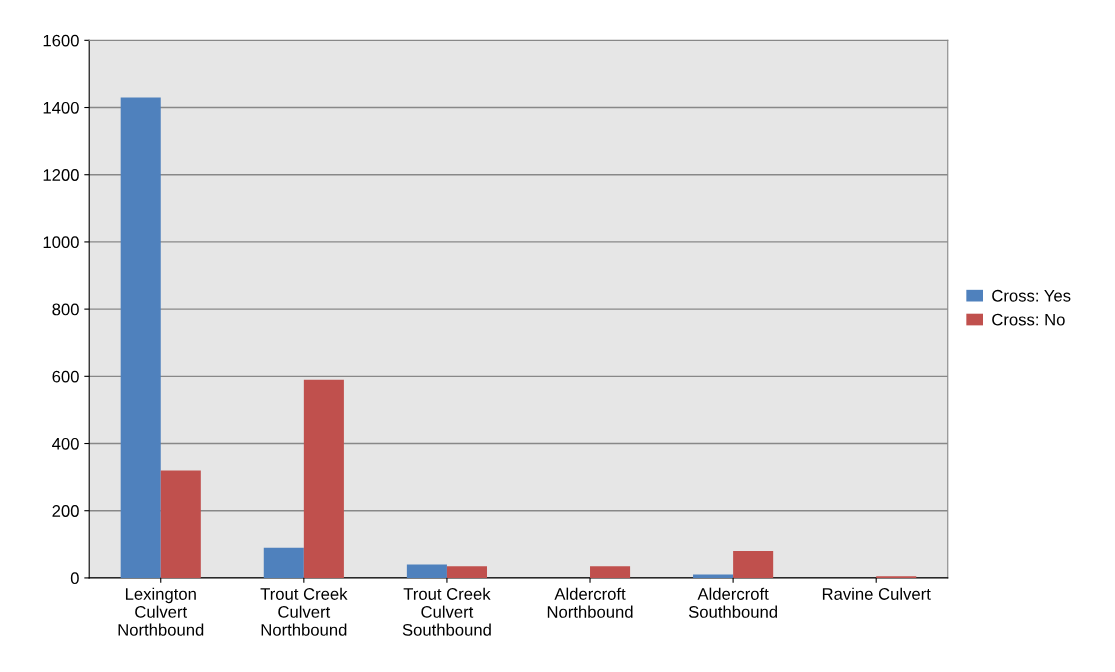 The height and width of the screenshot is (672, 1115). Describe the element at coordinates (161, 611) in the screenshot. I see `x-tick-label: Lexington Culvert Northbound` at that location.